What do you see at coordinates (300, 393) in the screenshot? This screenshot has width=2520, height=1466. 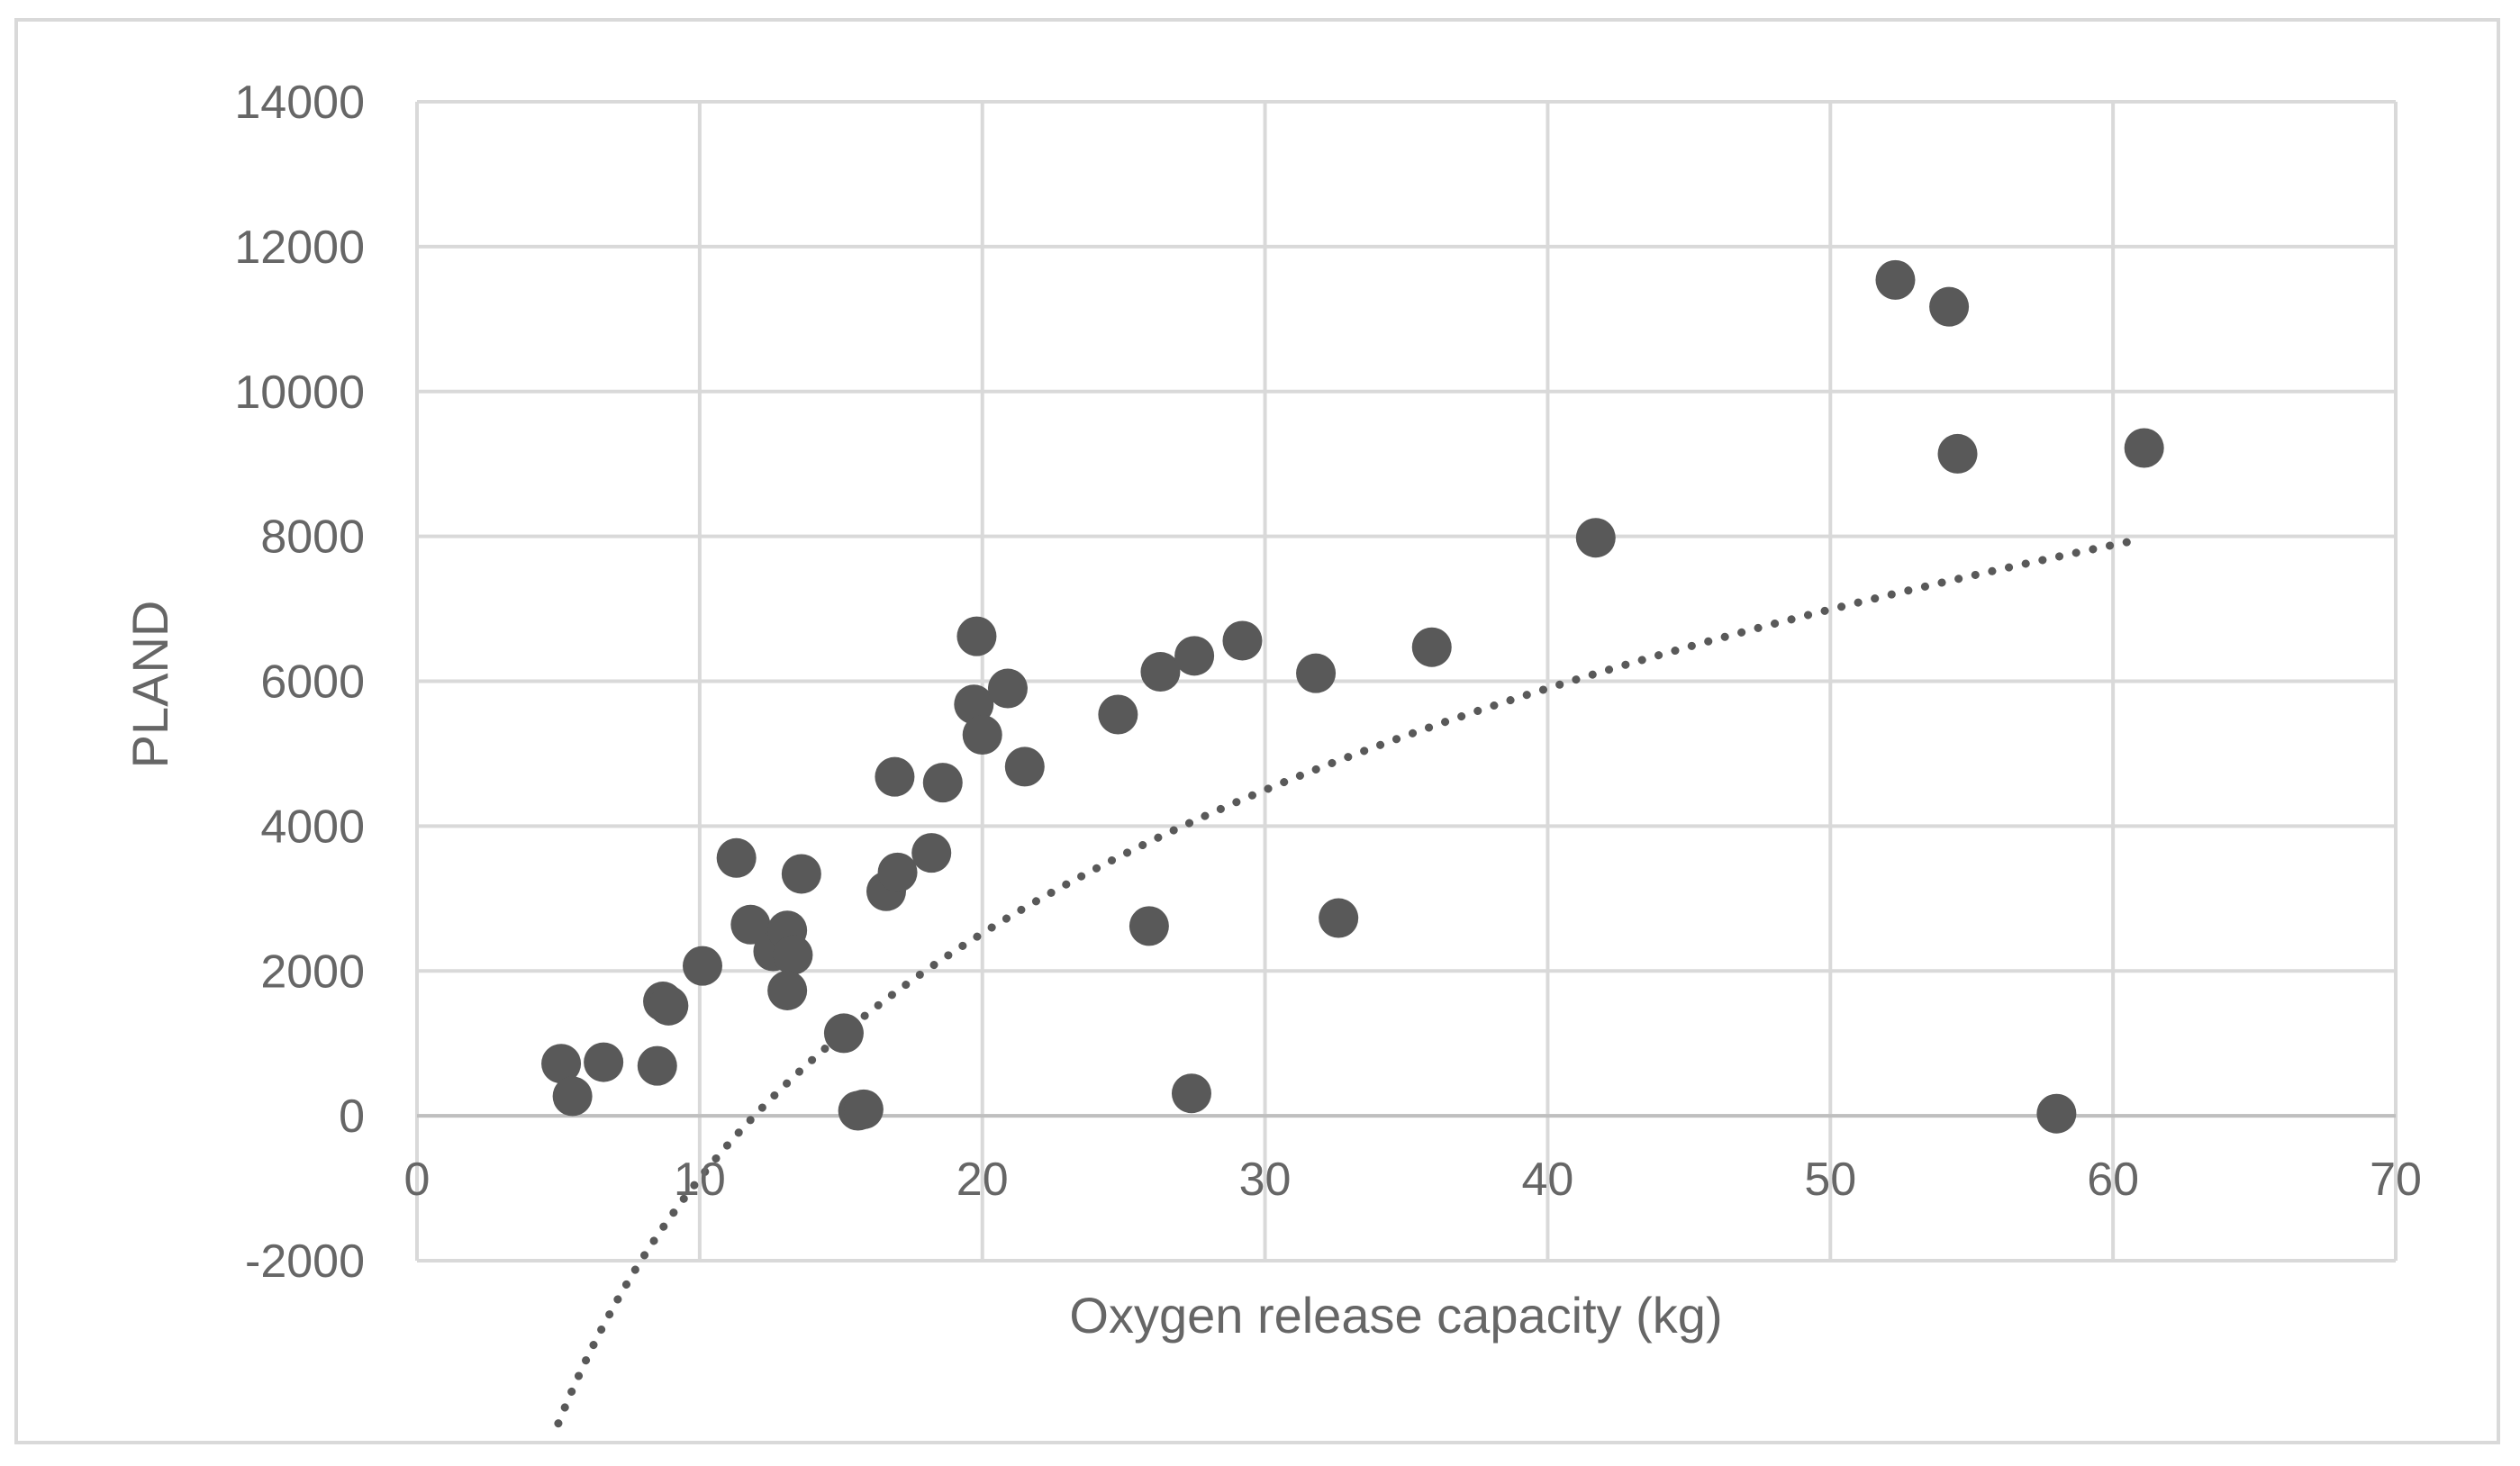 I see `y-tick-label: 10000` at bounding box center [300, 393].